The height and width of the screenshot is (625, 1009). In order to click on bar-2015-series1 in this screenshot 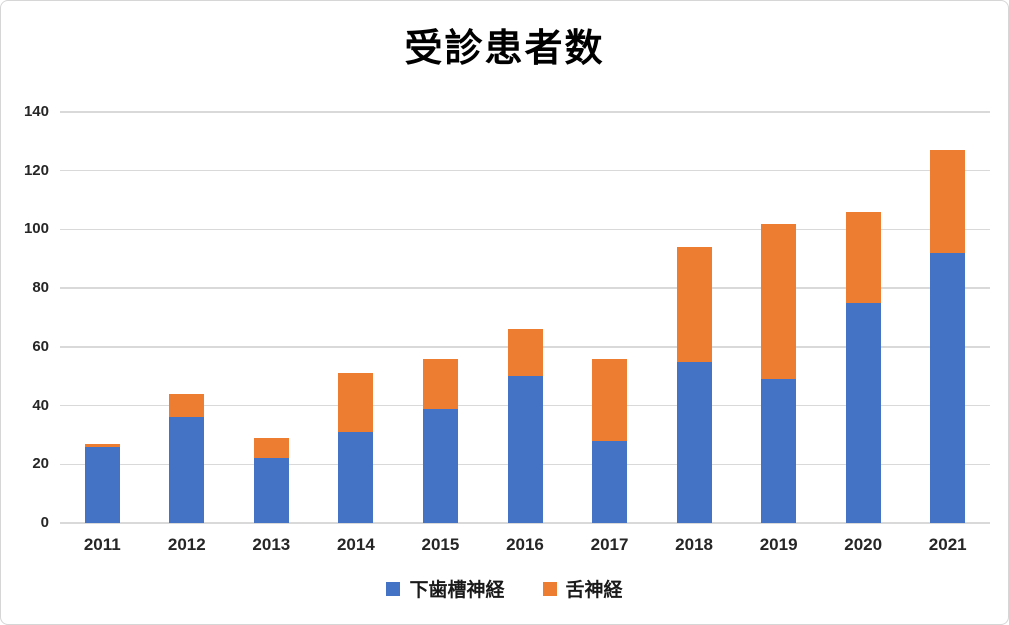, I will do `click(440, 465)`.